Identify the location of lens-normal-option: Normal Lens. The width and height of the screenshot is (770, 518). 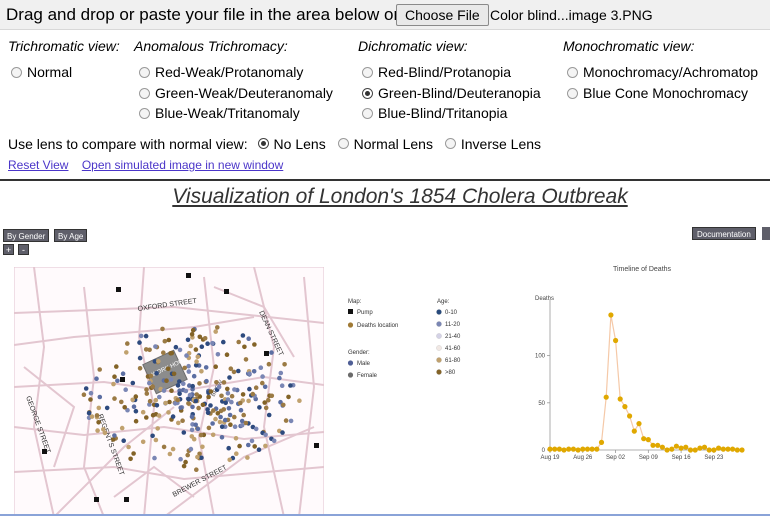
(387, 144).